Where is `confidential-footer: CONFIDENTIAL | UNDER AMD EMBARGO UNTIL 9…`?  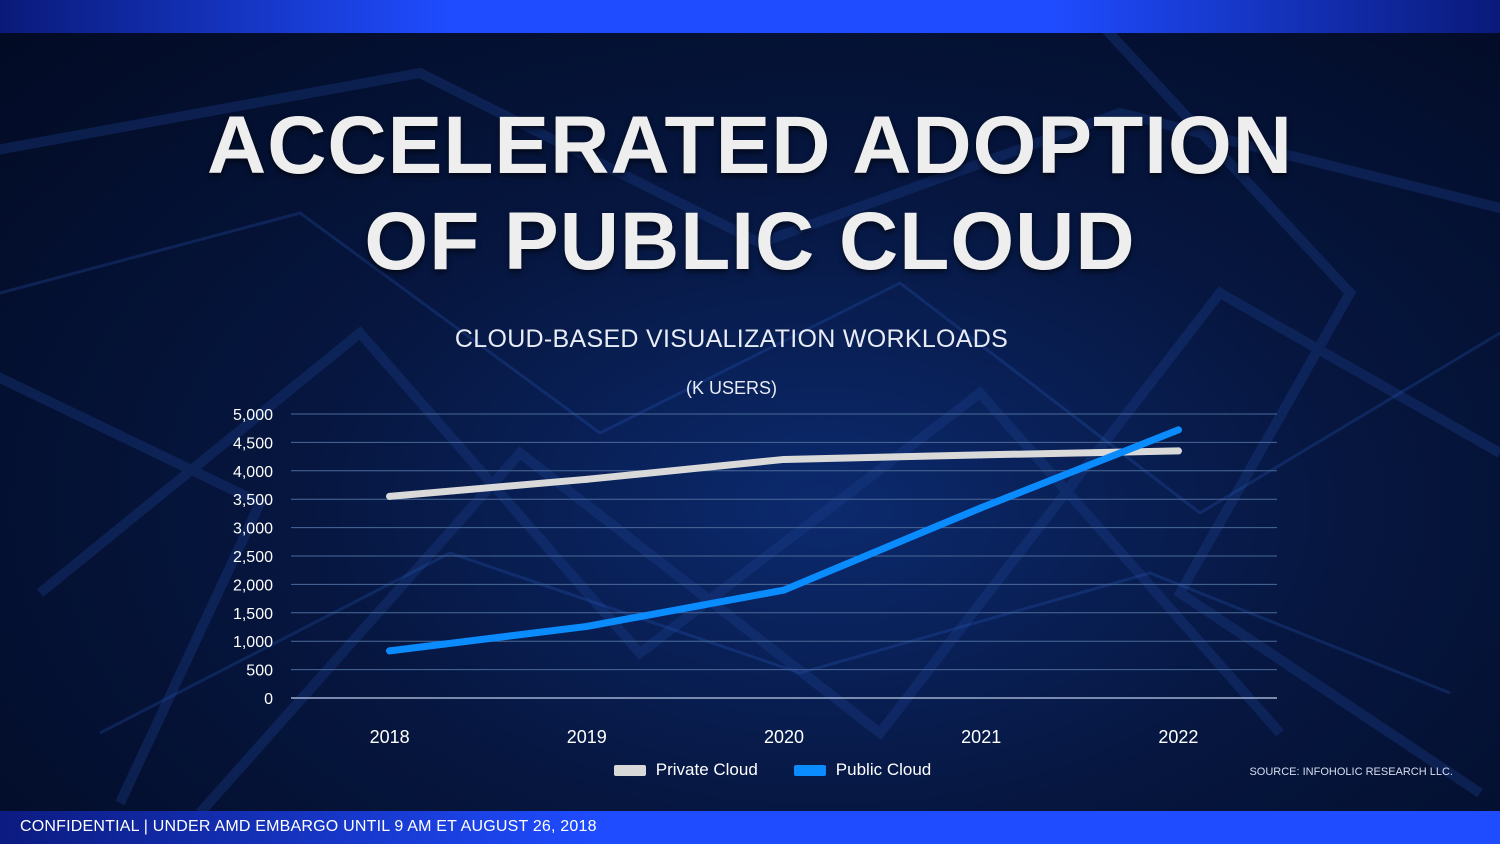
confidential-footer: CONFIDENTIAL | UNDER AMD EMBARGO UNTIL 9… is located at coordinates (308, 826).